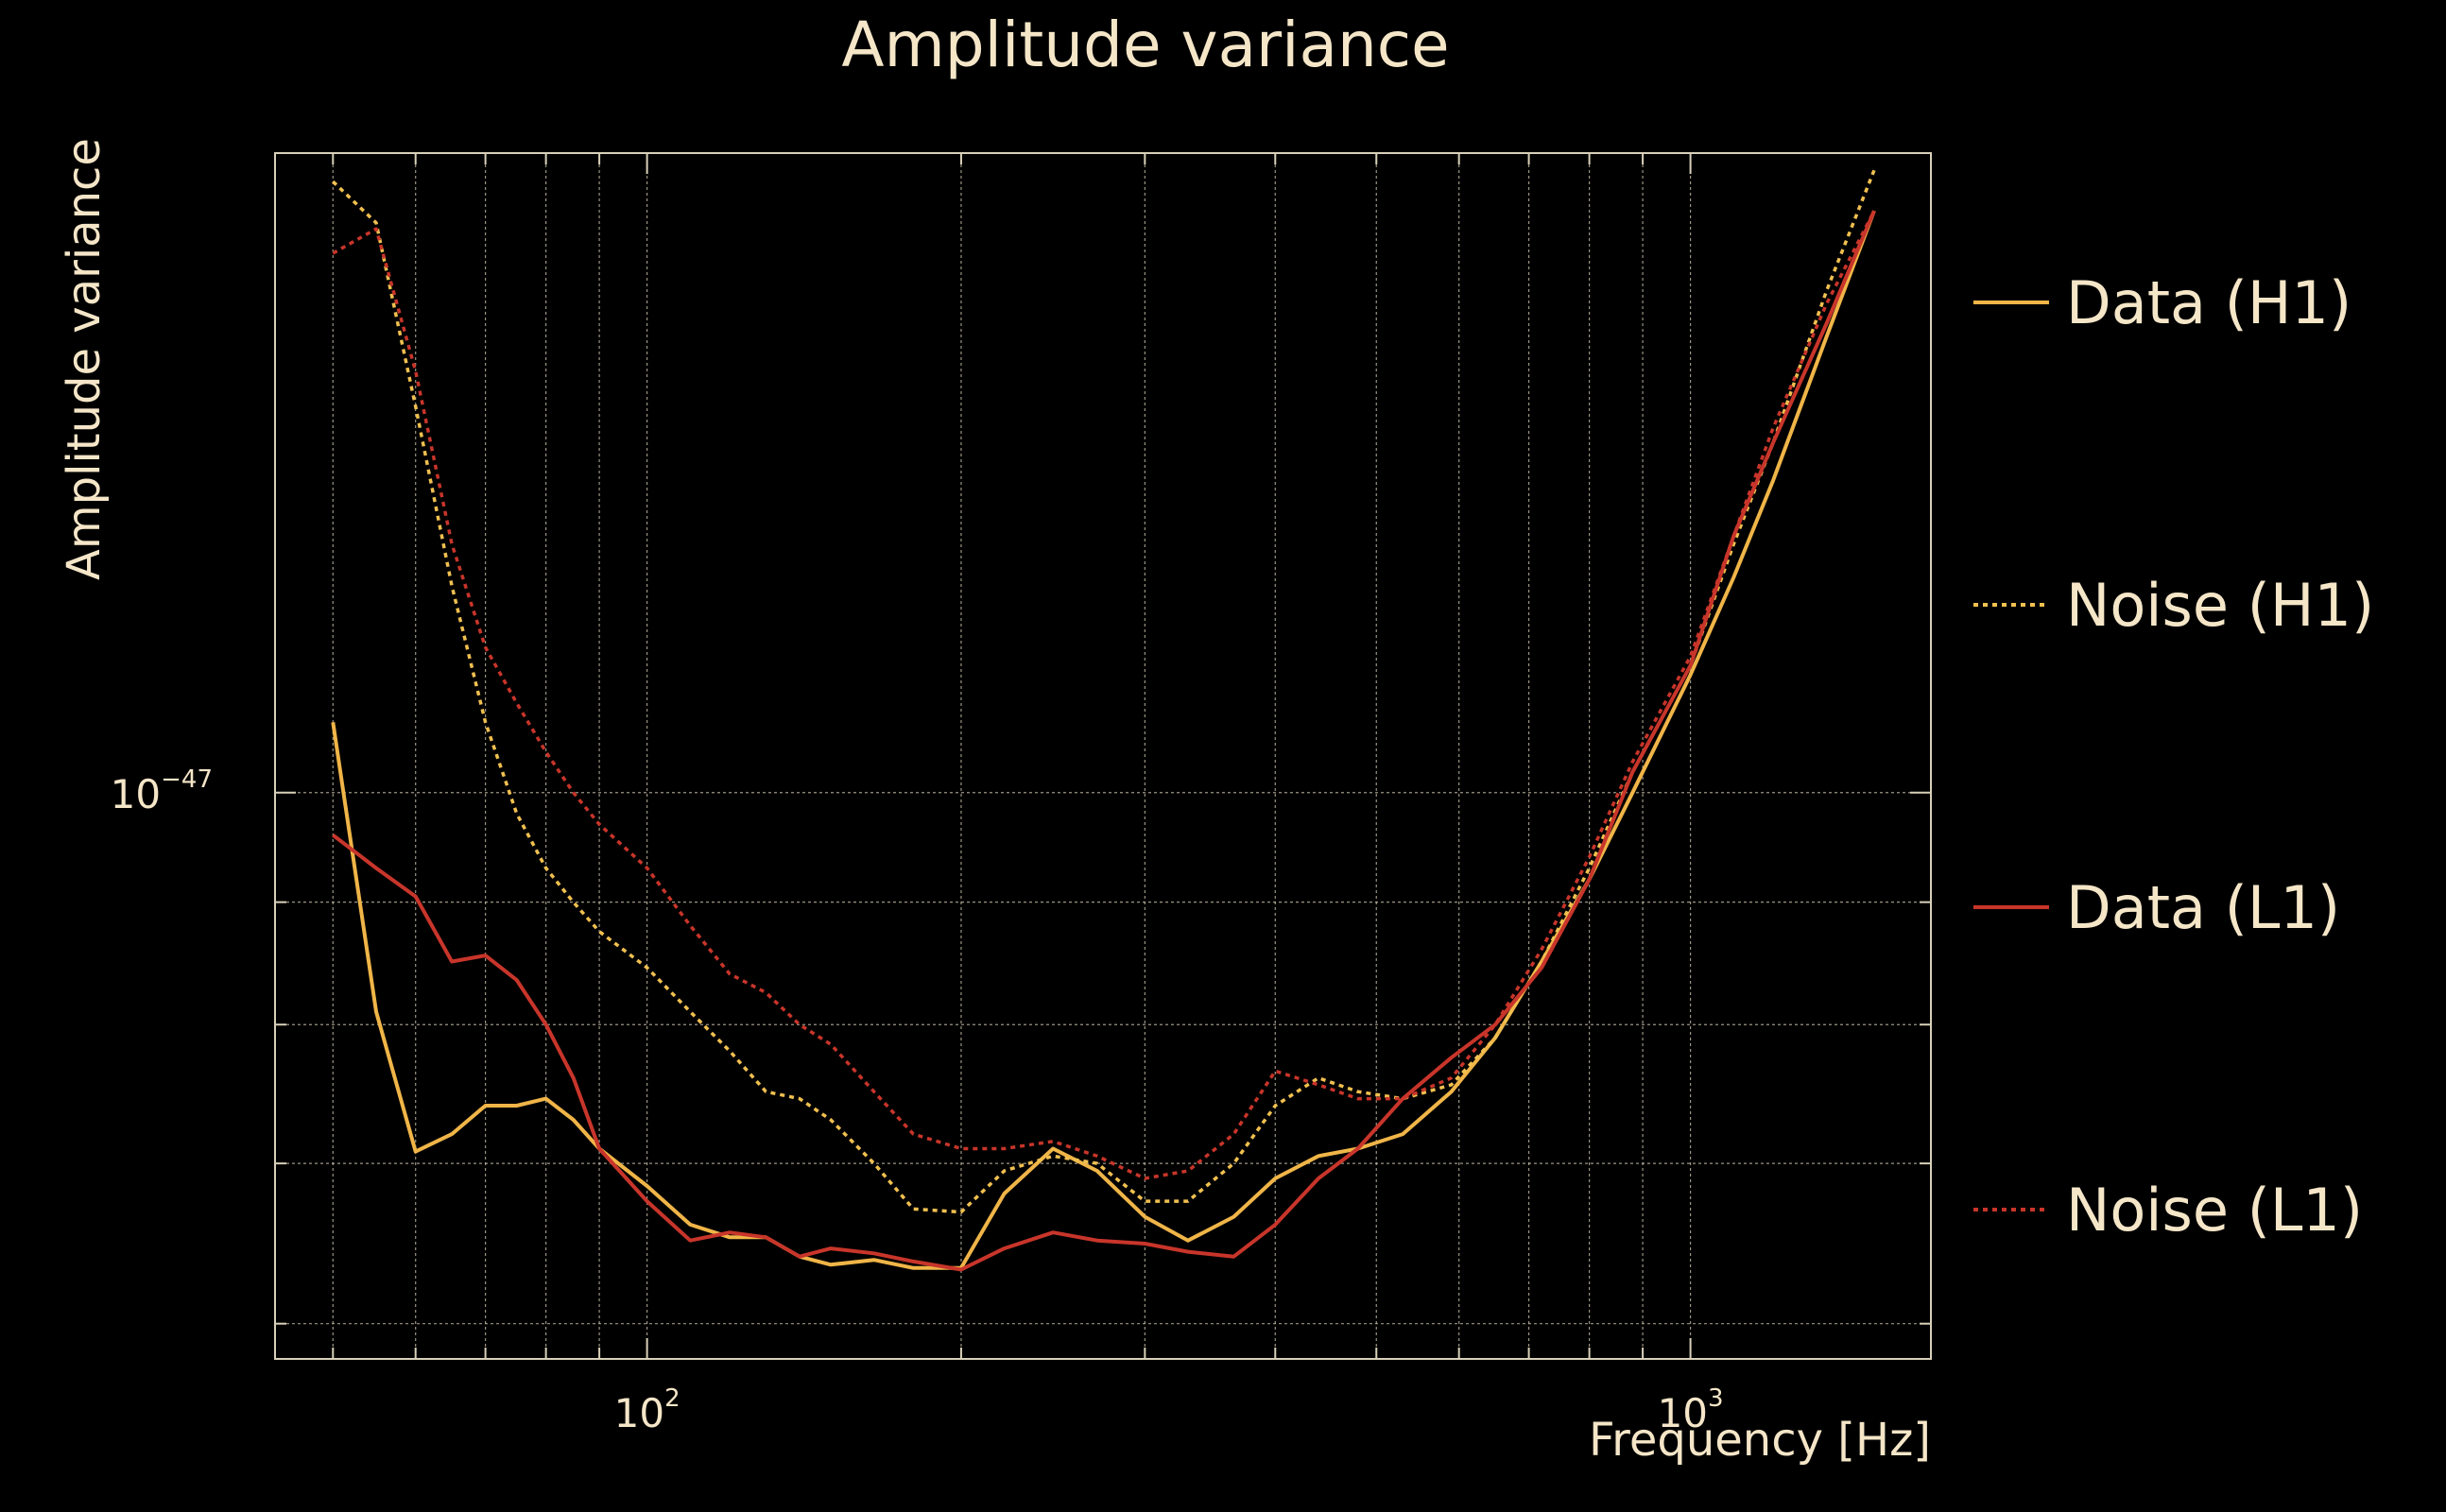  Describe the element at coordinates (647, 1410) in the screenshot. I see `x-tick-label: 10²` at that location.